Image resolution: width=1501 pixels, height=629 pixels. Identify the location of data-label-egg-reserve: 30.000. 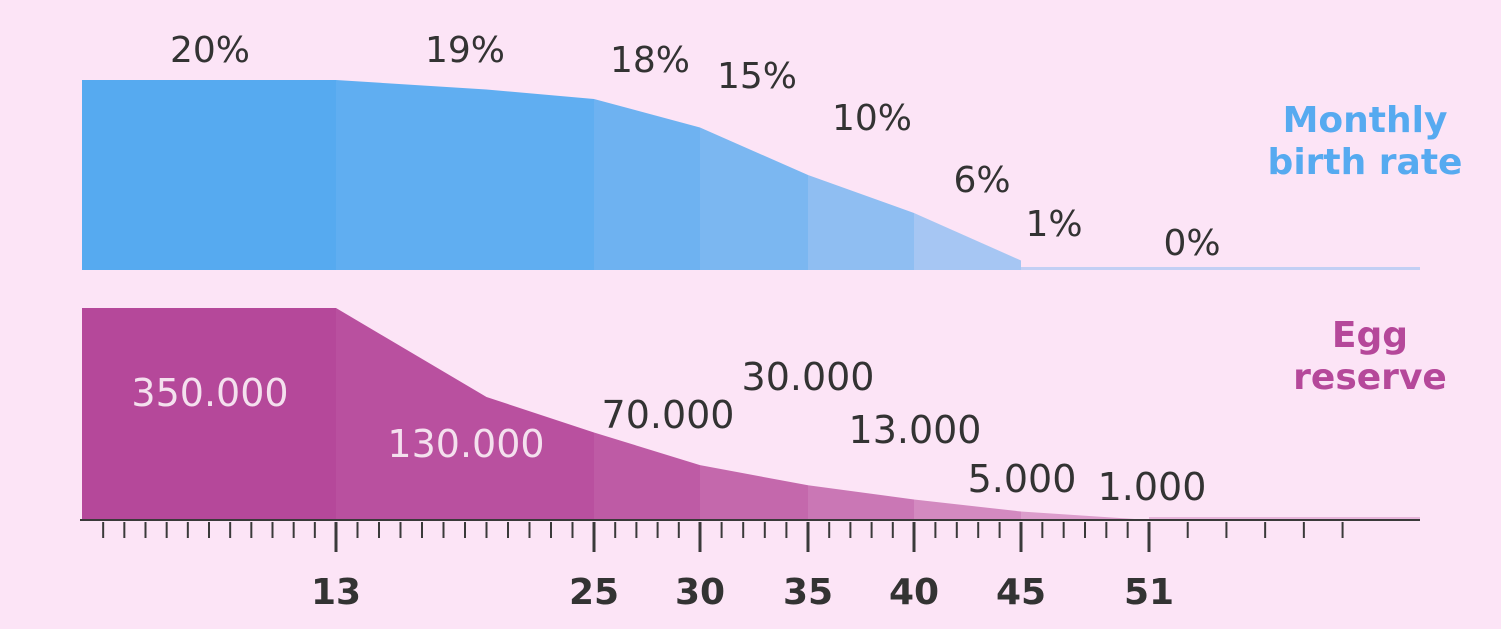
(808, 377).